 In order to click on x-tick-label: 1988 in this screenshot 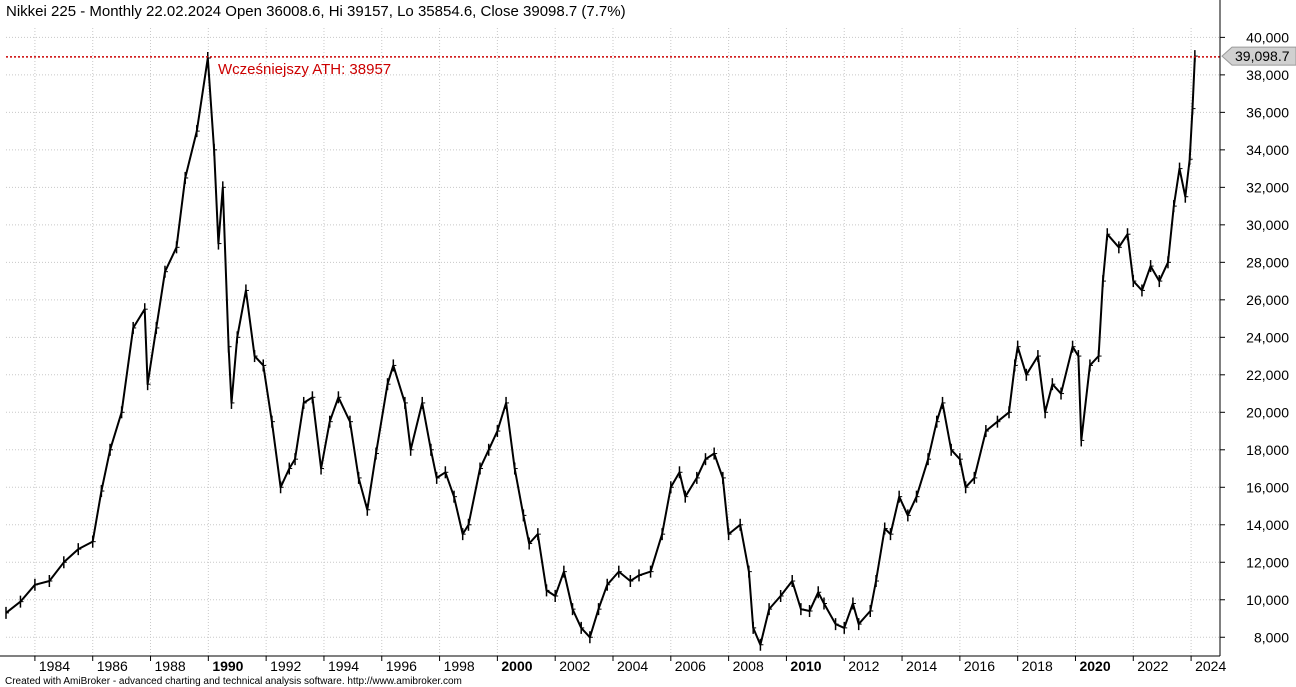, I will do `click(170, 666)`.